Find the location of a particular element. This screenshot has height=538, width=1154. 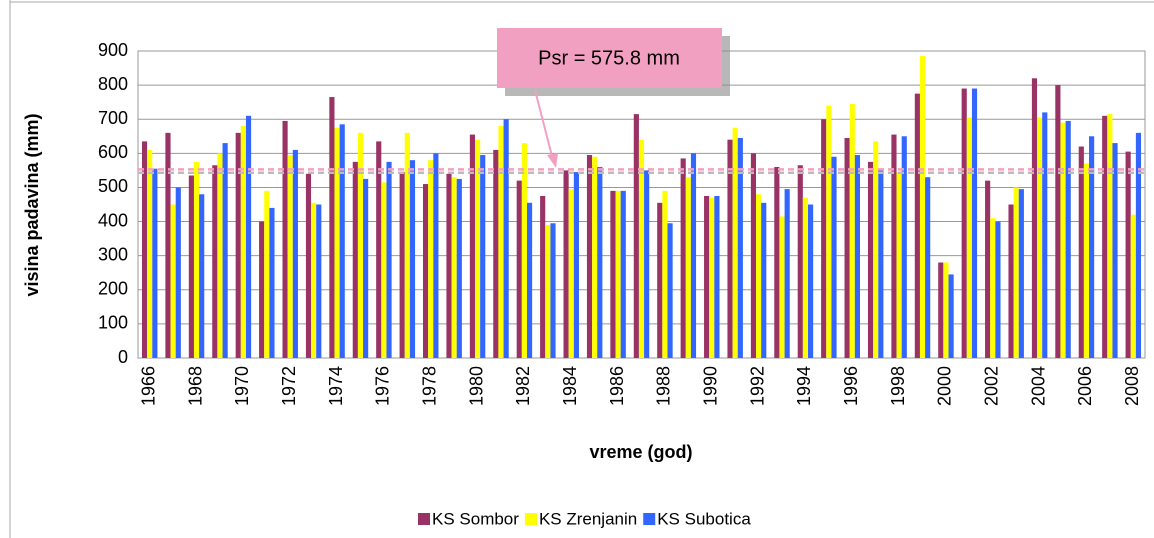

y-tick-label: 200 is located at coordinates (113, 289).